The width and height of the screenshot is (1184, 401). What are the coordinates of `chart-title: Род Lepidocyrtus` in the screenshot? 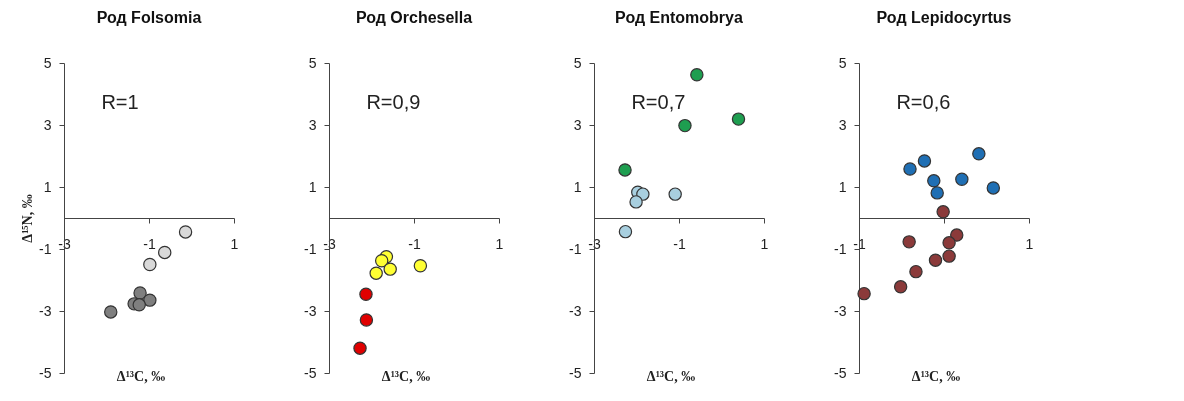 It's located at (944, 17).